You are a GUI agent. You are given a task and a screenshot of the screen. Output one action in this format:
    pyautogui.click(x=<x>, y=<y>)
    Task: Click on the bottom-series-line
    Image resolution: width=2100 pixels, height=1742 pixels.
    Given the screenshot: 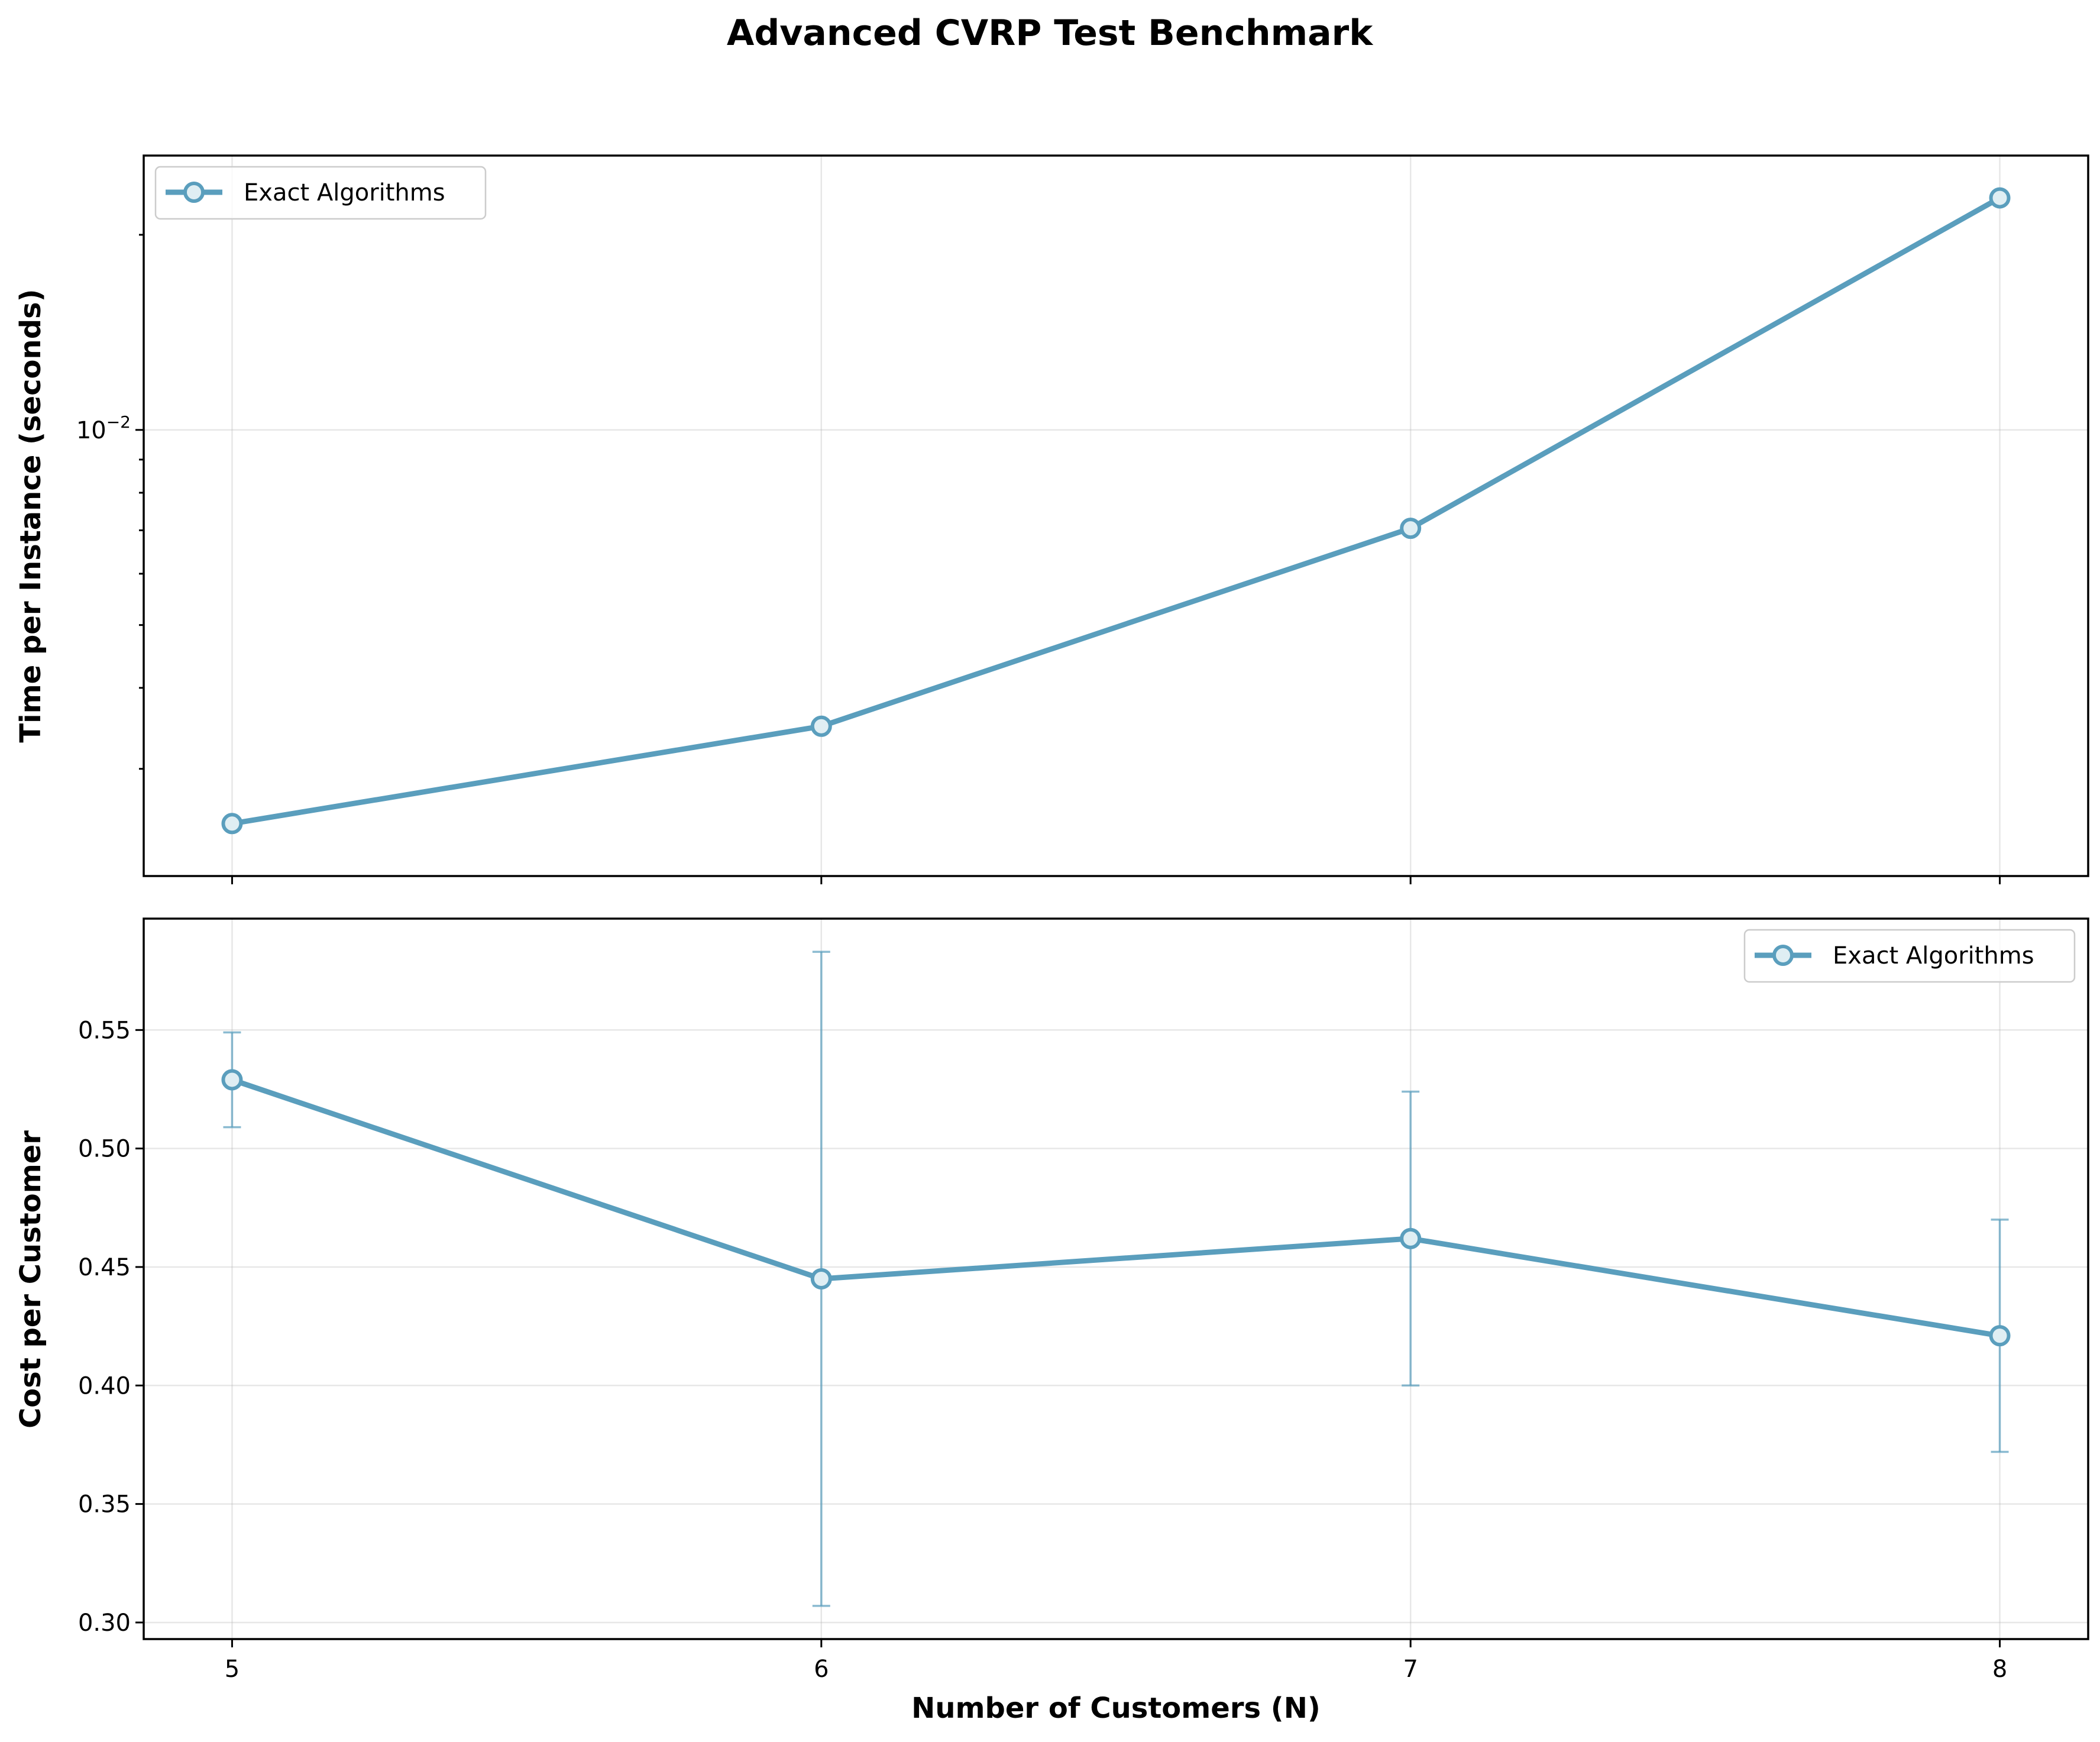 What is the action you would take?
    pyautogui.click(x=1116, y=1208)
    